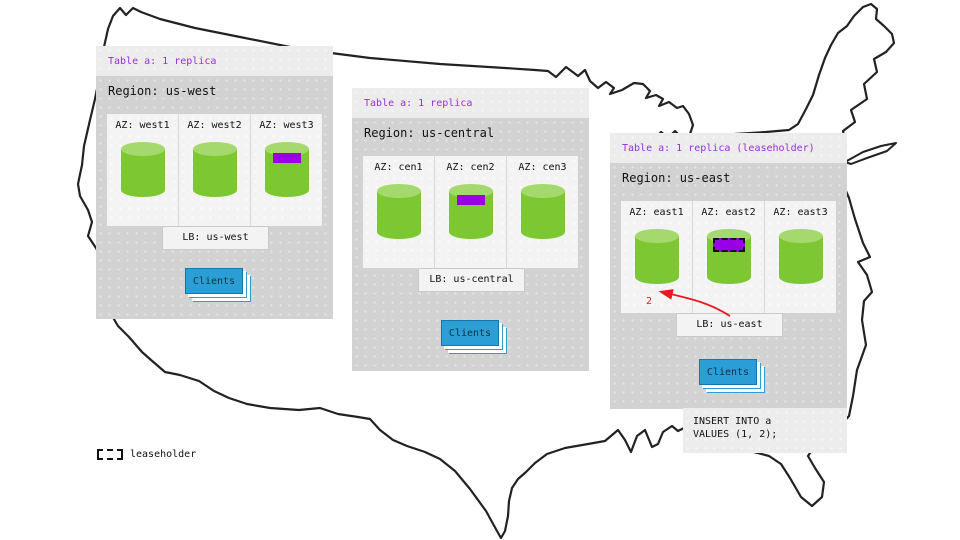  What do you see at coordinates (735, 434) in the screenshot?
I see `sql-line: VALUES (1, 2);` at bounding box center [735, 434].